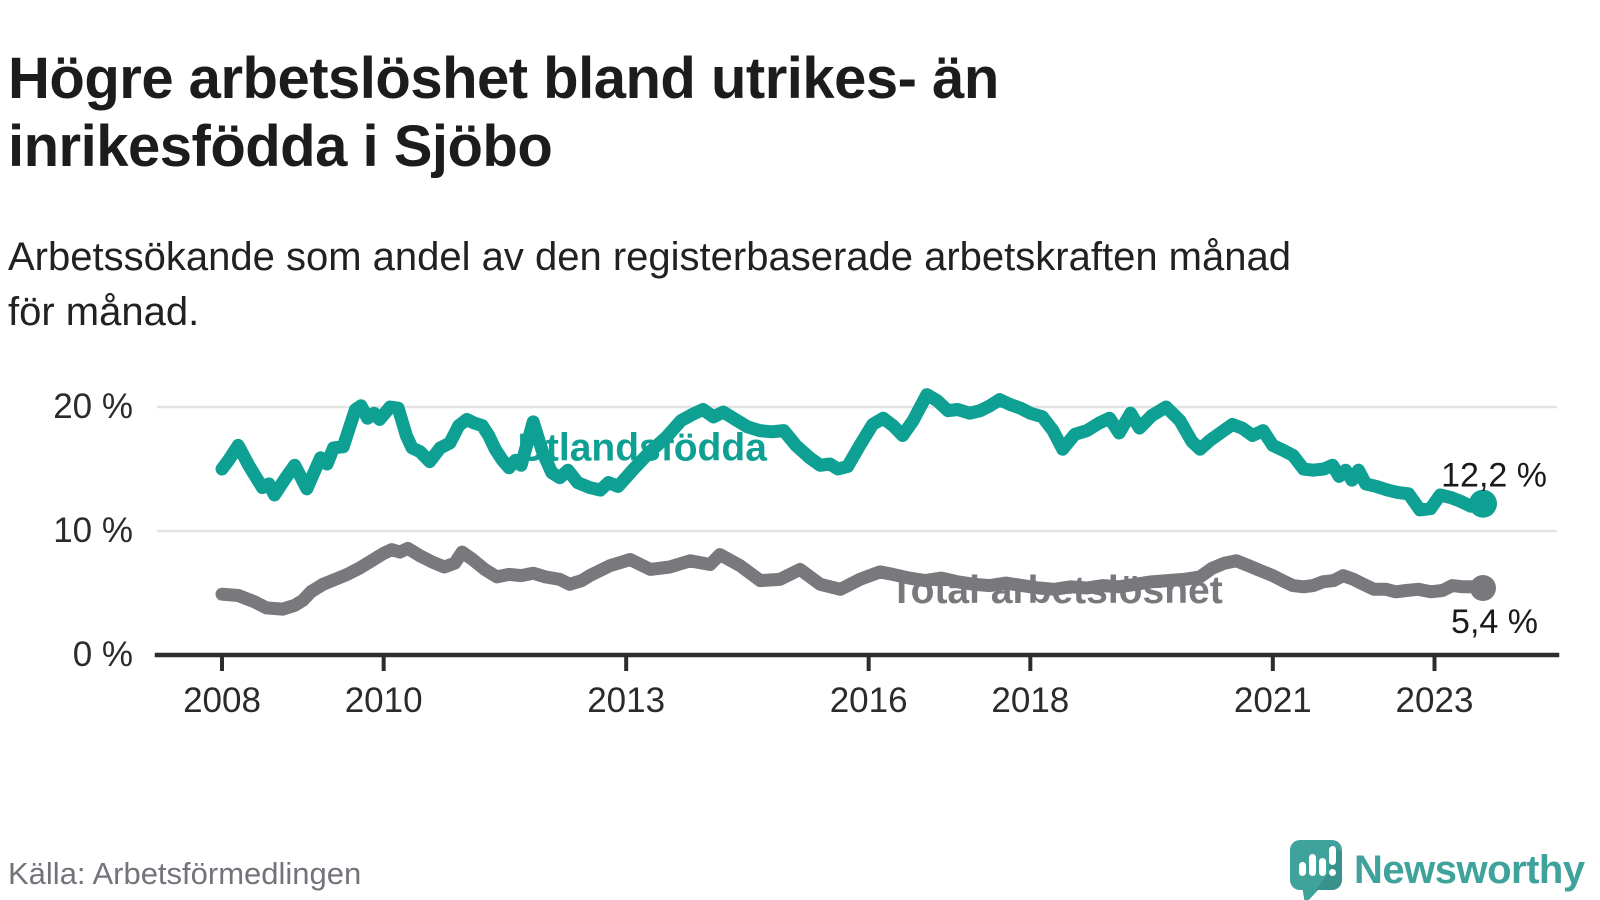 The image size is (1600, 900). I want to click on newsworthy-logo: Newsworthy, so click(1444, 869).